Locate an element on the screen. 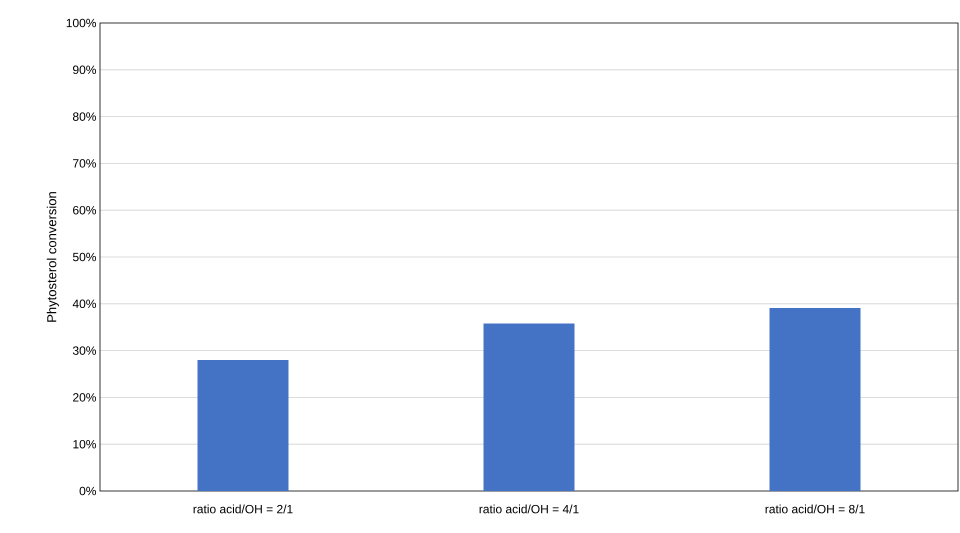 The height and width of the screenshot is (533, 960). y-tick-label: 10% is located at coordinates (84, 444).